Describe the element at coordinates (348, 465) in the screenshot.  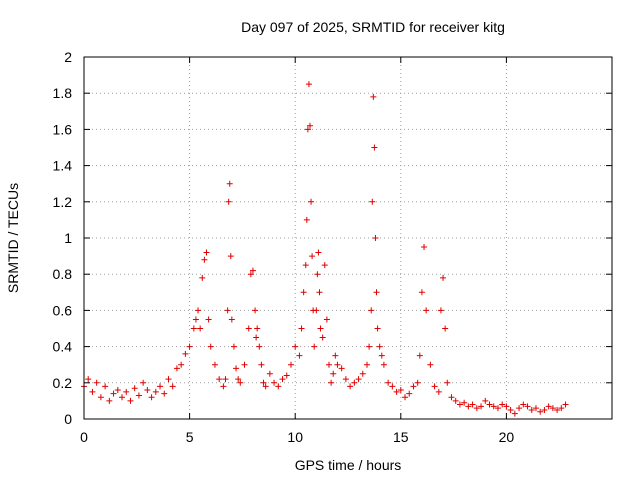
I see `x-axis-label: GPS time / hours` at that location.